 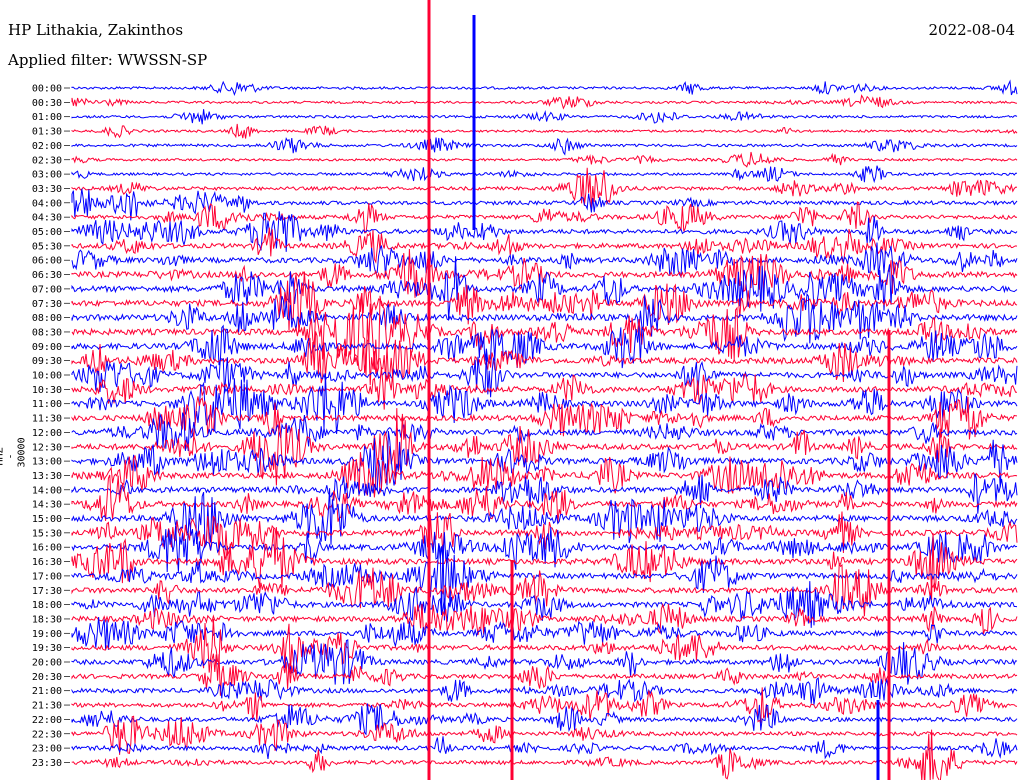 I want to click on row-label-0900: 09:00, so click(x=47, y=347).